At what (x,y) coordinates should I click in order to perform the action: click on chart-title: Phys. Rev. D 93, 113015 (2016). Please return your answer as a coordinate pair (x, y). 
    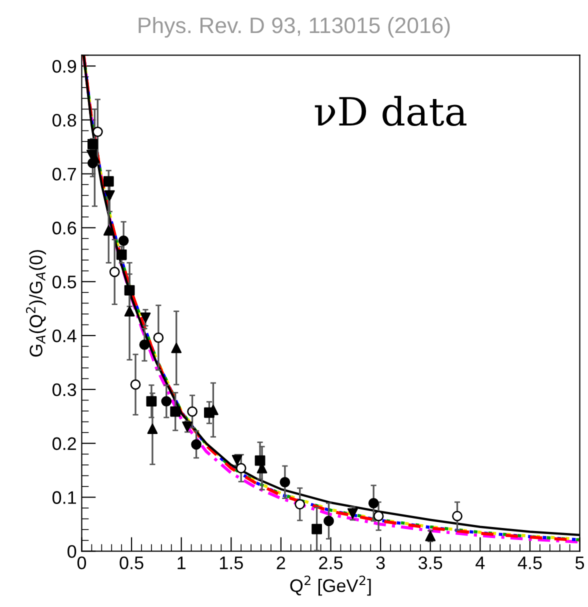
    Looking at the image, I should click on (294, 27).